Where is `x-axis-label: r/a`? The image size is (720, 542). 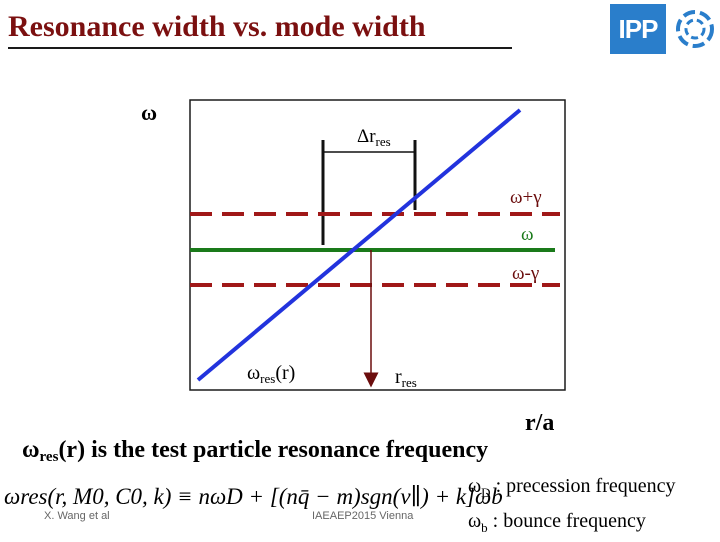
x-axis-label: r/a is located at coordinates (540, 423).